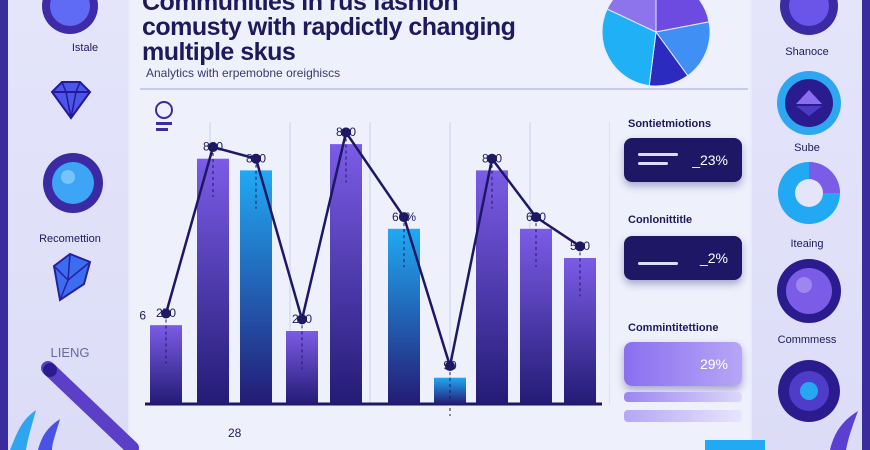 Image resolution: width=870 pixels, height=450 pixels. I want to click on bar-label-5: 890, so click(346, 132).